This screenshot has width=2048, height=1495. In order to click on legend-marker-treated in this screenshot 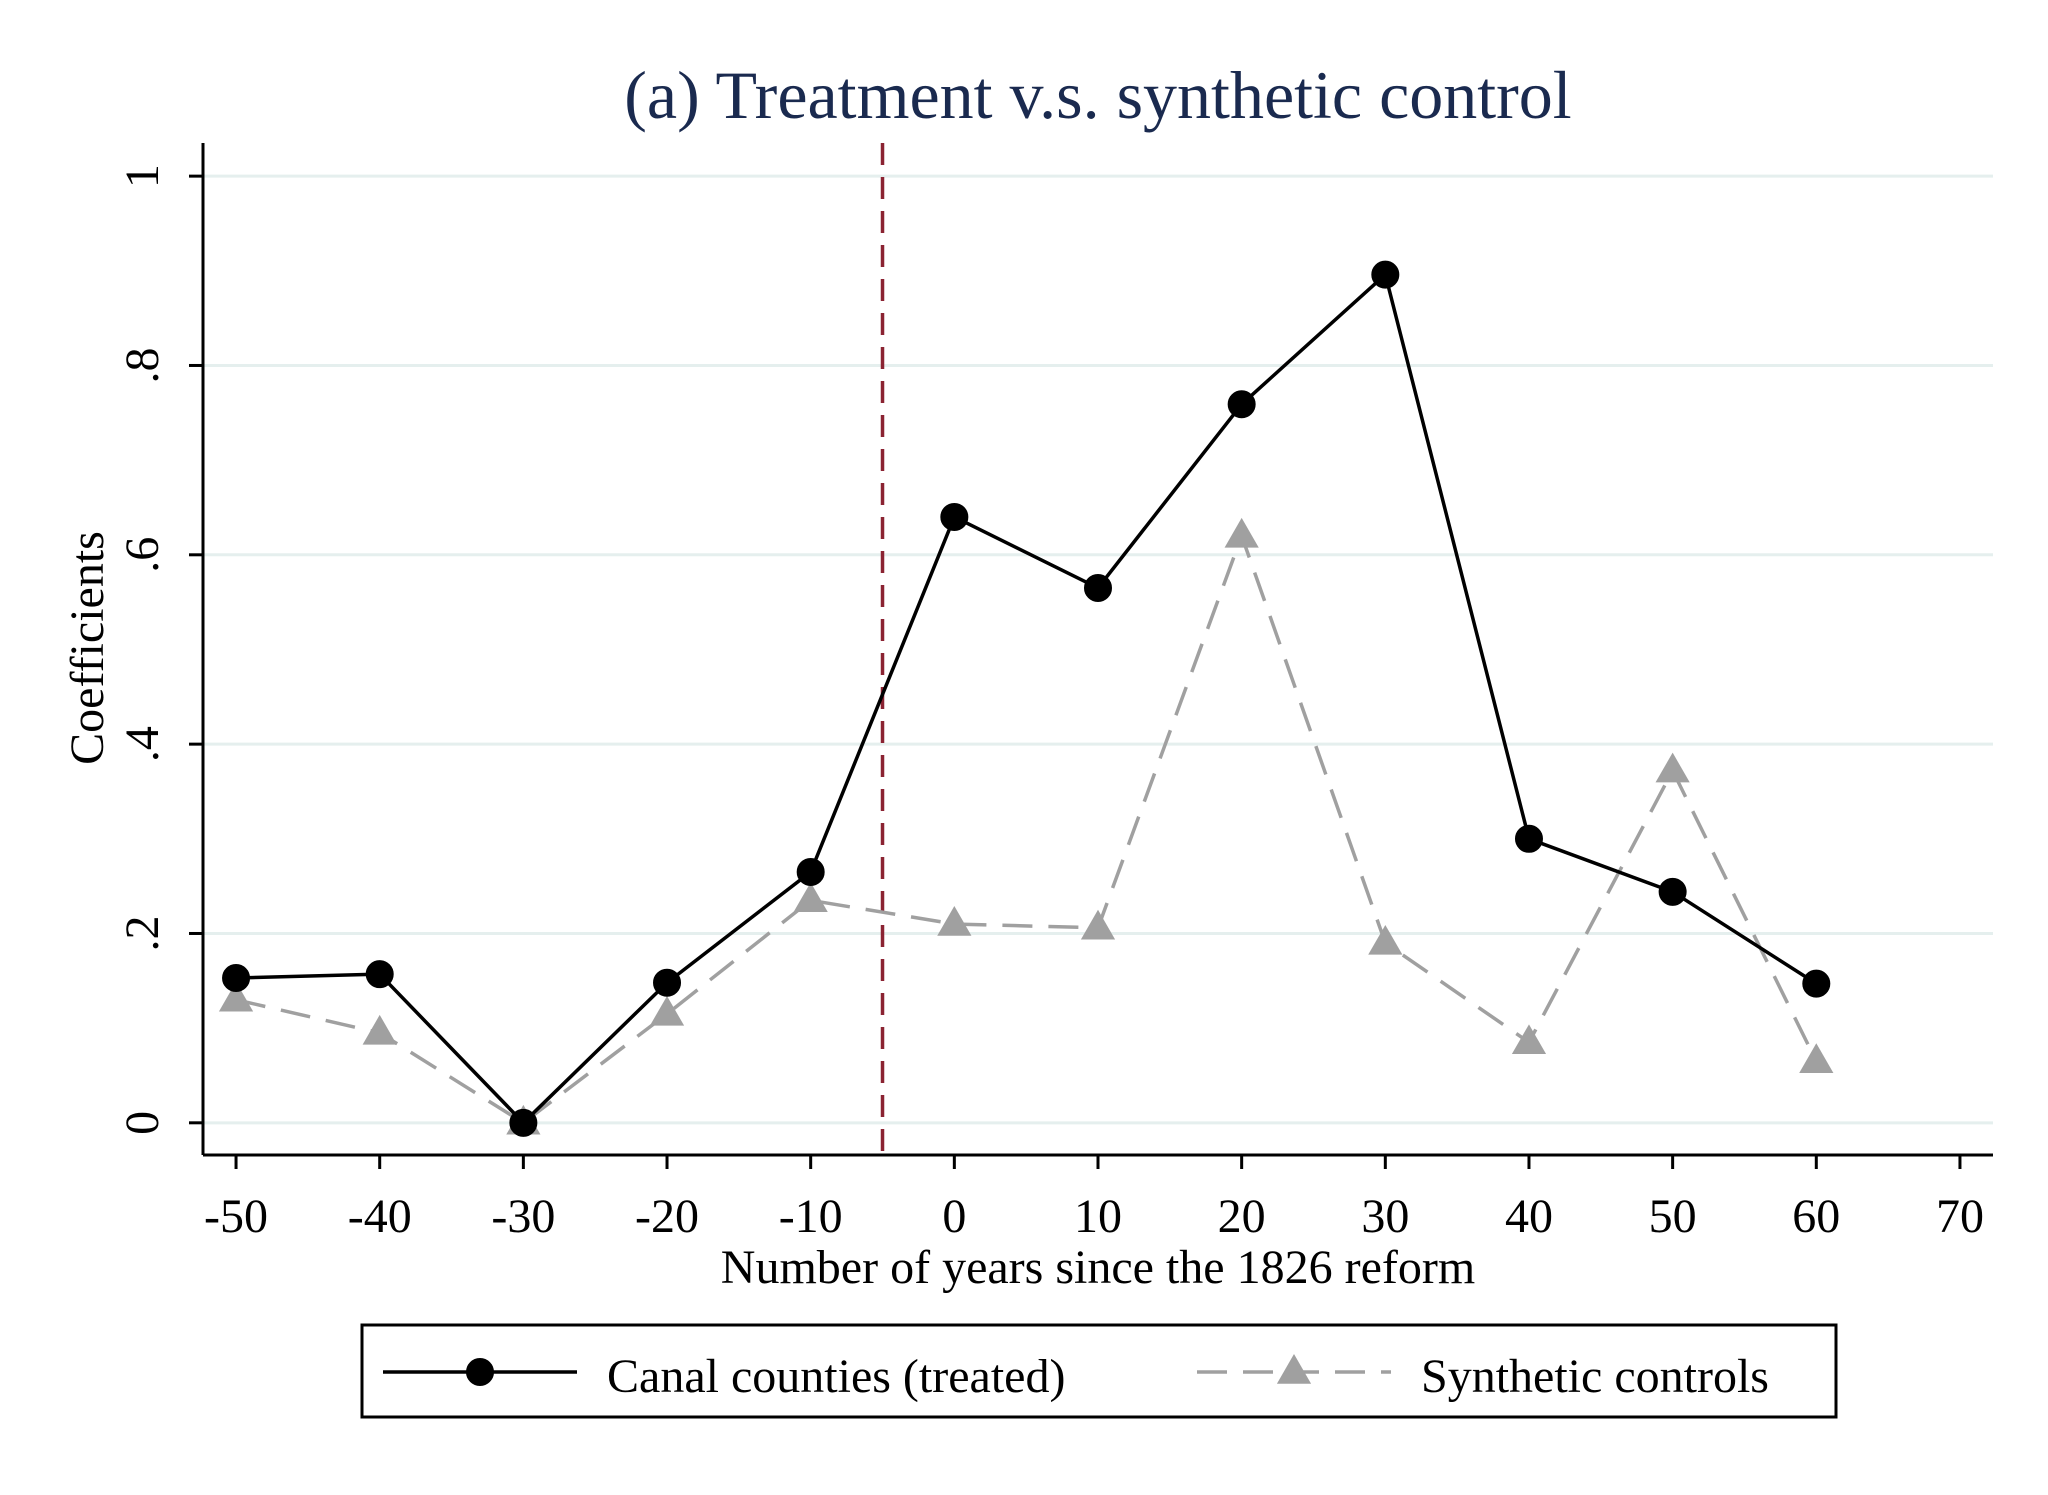, I will do `click(480, 1372)`.